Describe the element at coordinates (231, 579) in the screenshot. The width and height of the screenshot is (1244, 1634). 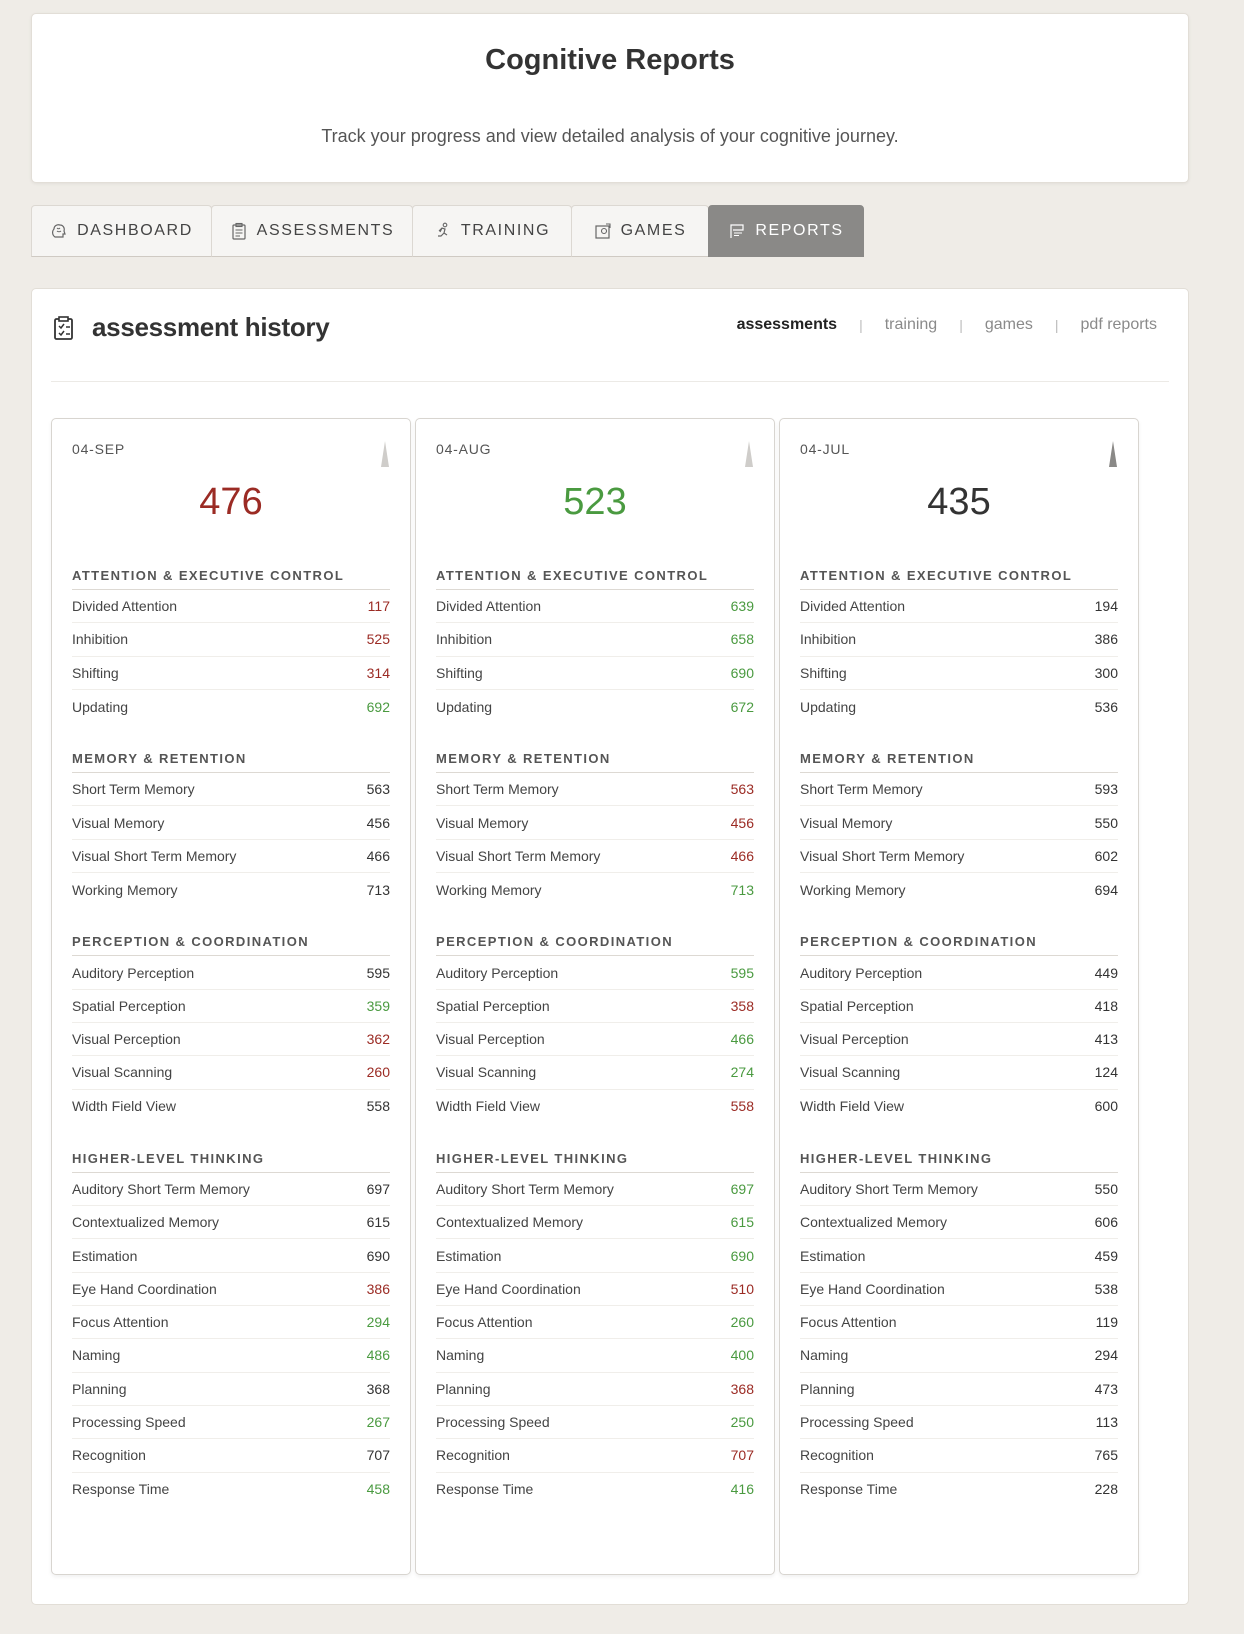
I see `section-title: ATTENTION & EXECUTIVE CONTROL` at that location.